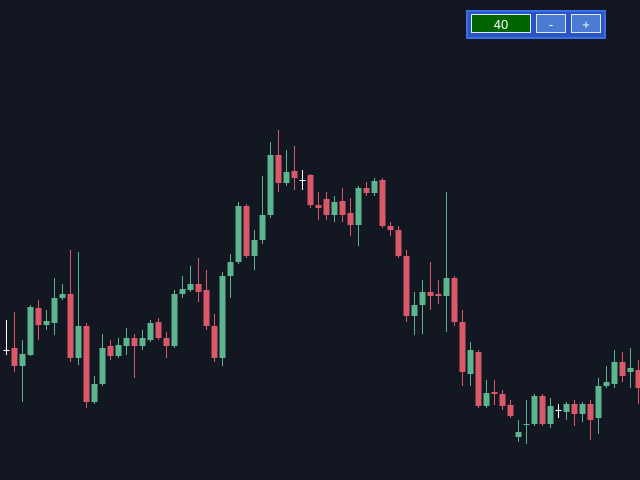 Image resolution: width=640 pixels, height=480 pixels. I want to click on plus-button: +, so click(586, 23).